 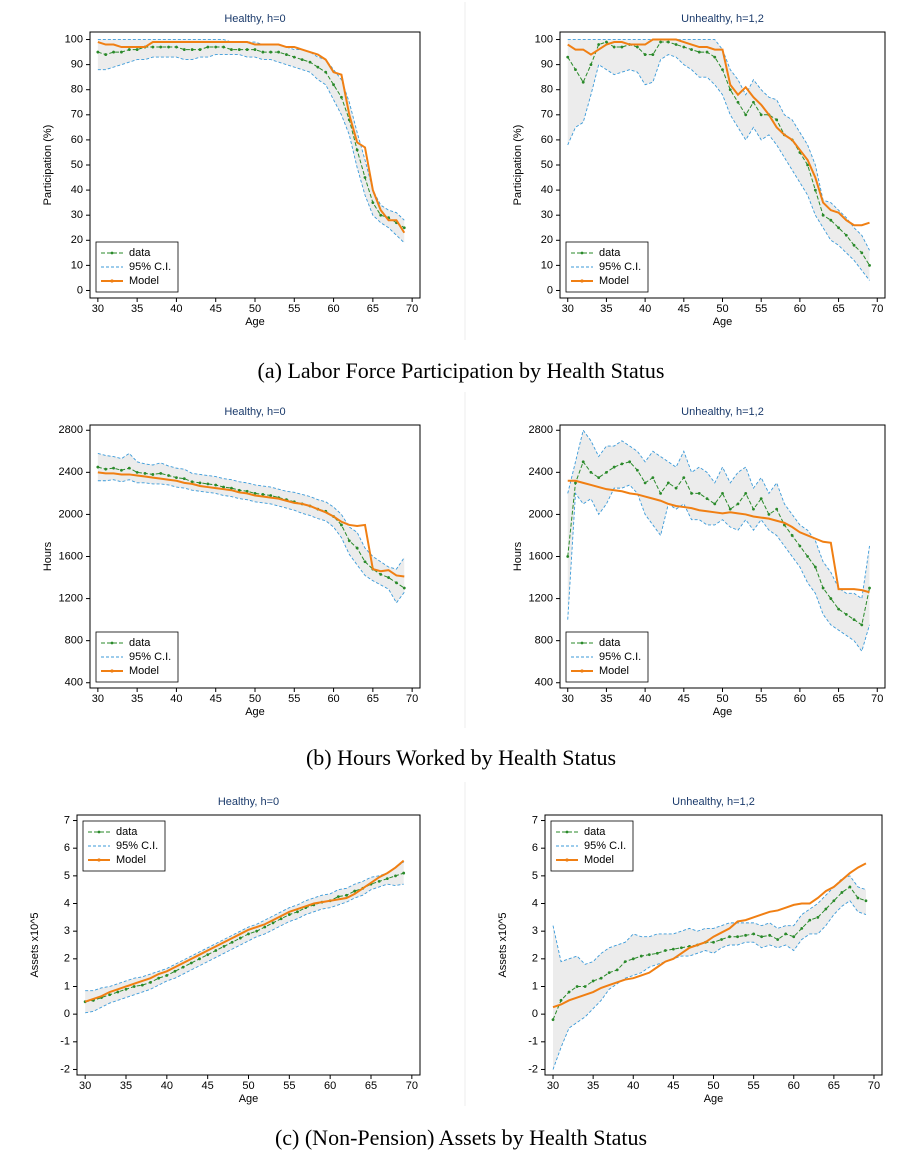 What do you see at coordinates (77, 65) in the screenshot?
I see `y-tick-label: 90` at bounding box center [77, 65].